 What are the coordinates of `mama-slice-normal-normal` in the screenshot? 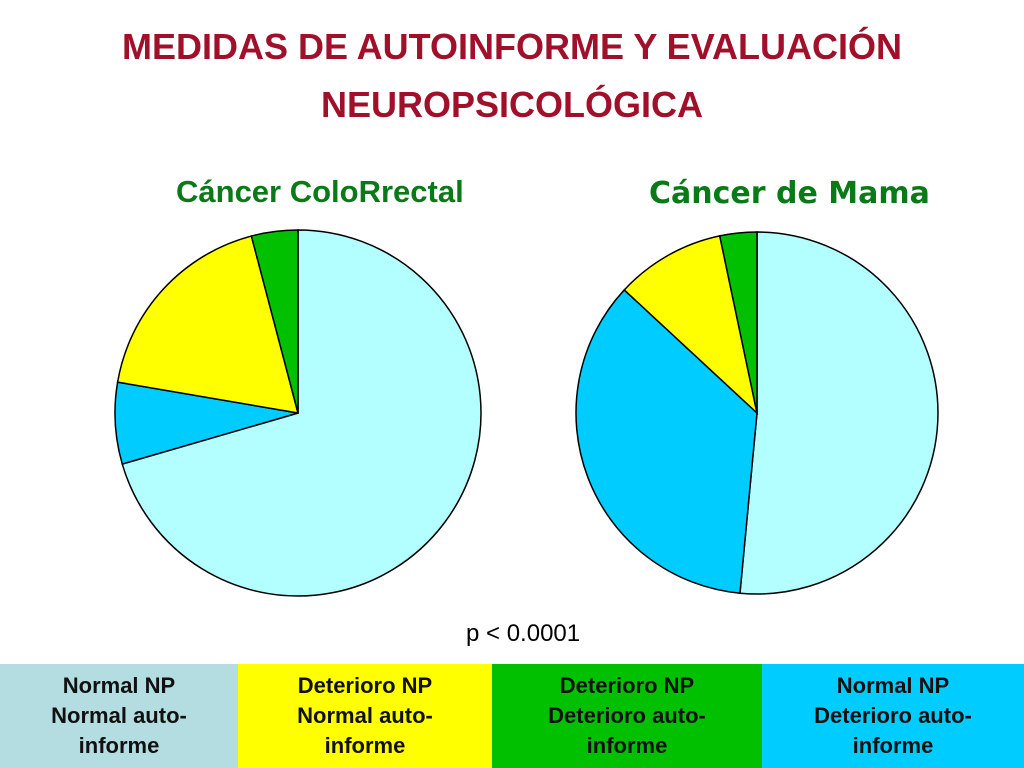 It's located at (839, 413).